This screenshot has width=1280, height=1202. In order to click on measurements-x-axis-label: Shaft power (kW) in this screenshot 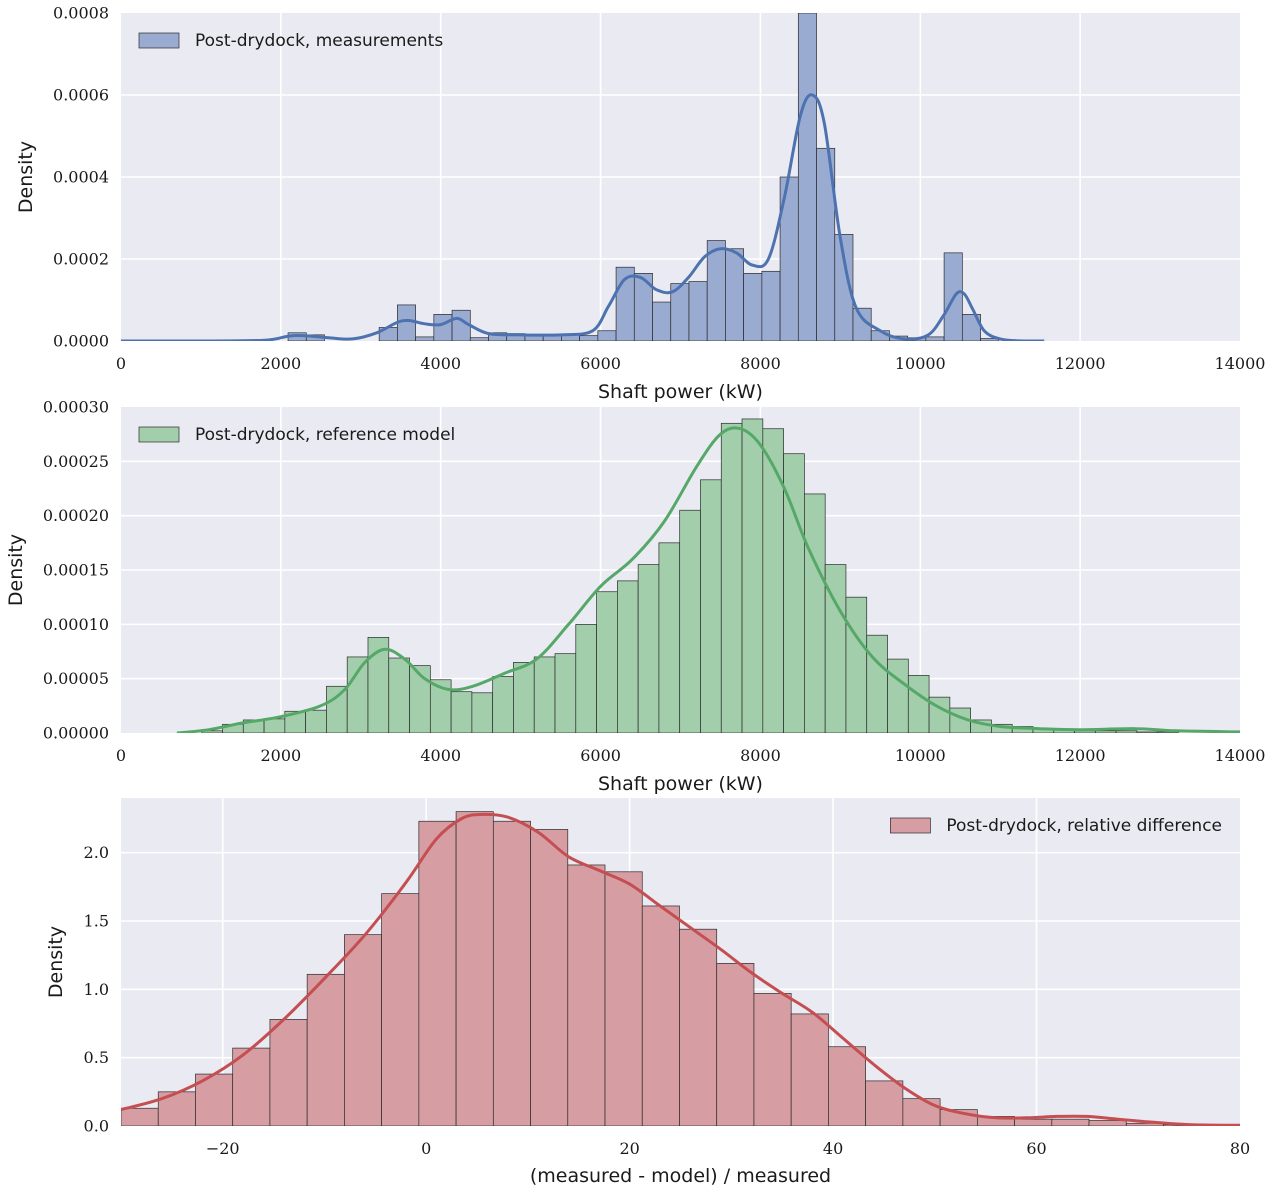, I will do `click(680, 392)`.